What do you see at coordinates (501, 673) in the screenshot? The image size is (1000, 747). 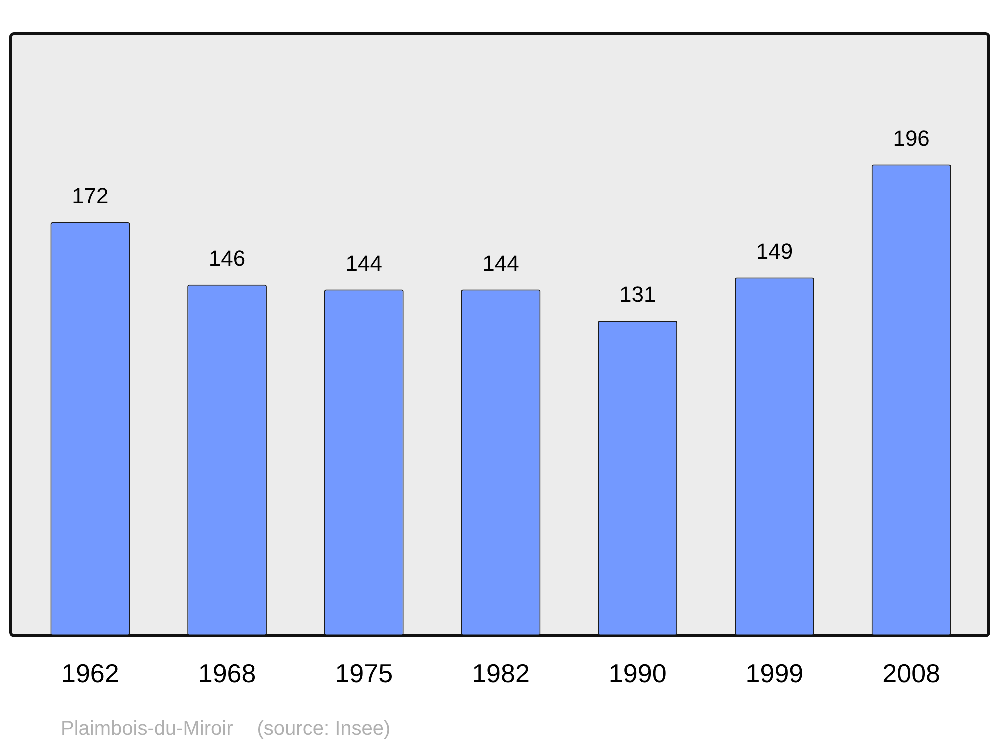 I see `x-tick-label: 1982` at bounding box center [501, 673].